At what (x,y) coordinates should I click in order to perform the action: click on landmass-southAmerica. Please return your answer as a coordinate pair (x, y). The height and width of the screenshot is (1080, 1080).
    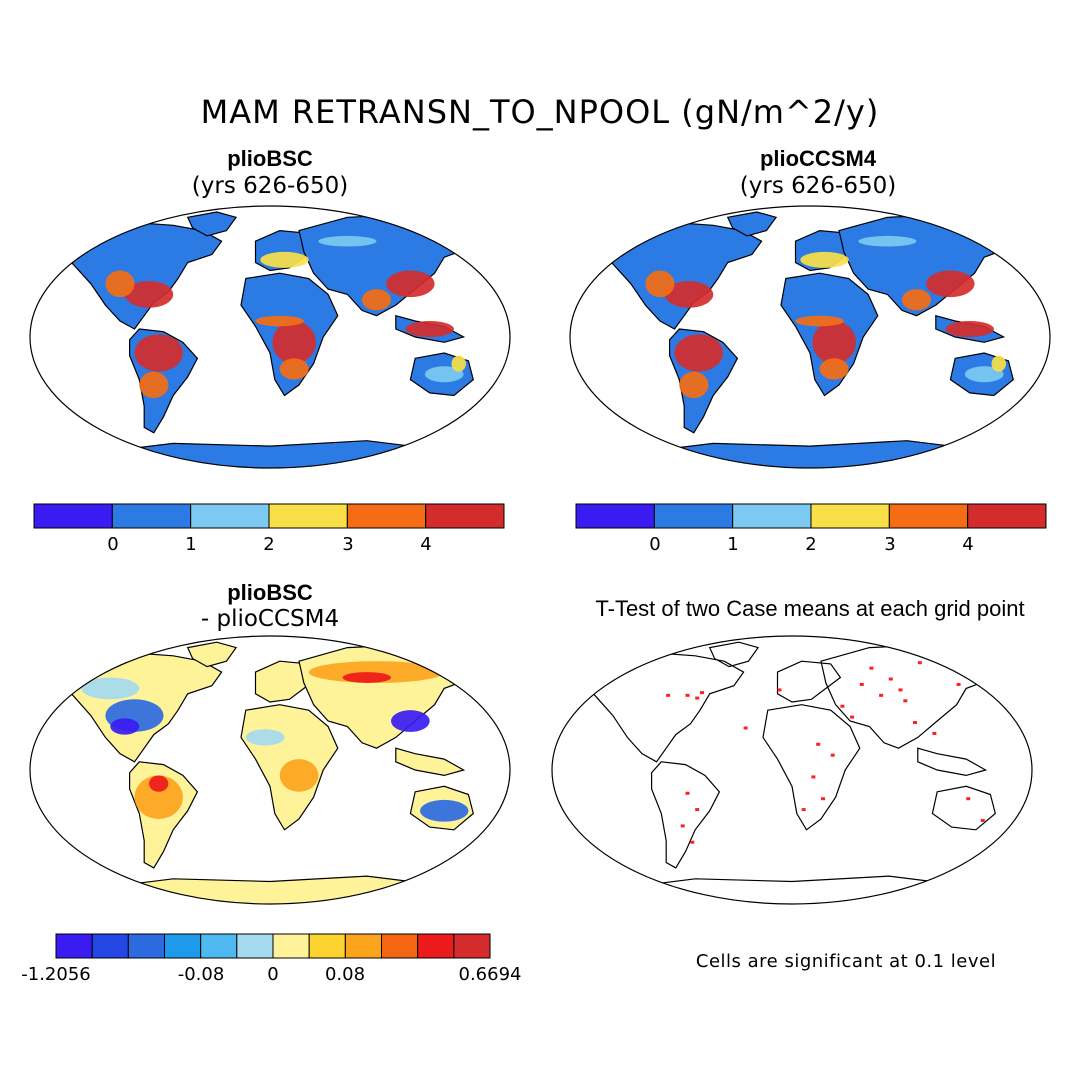
    Looking at the image, I should click on (685, 815).